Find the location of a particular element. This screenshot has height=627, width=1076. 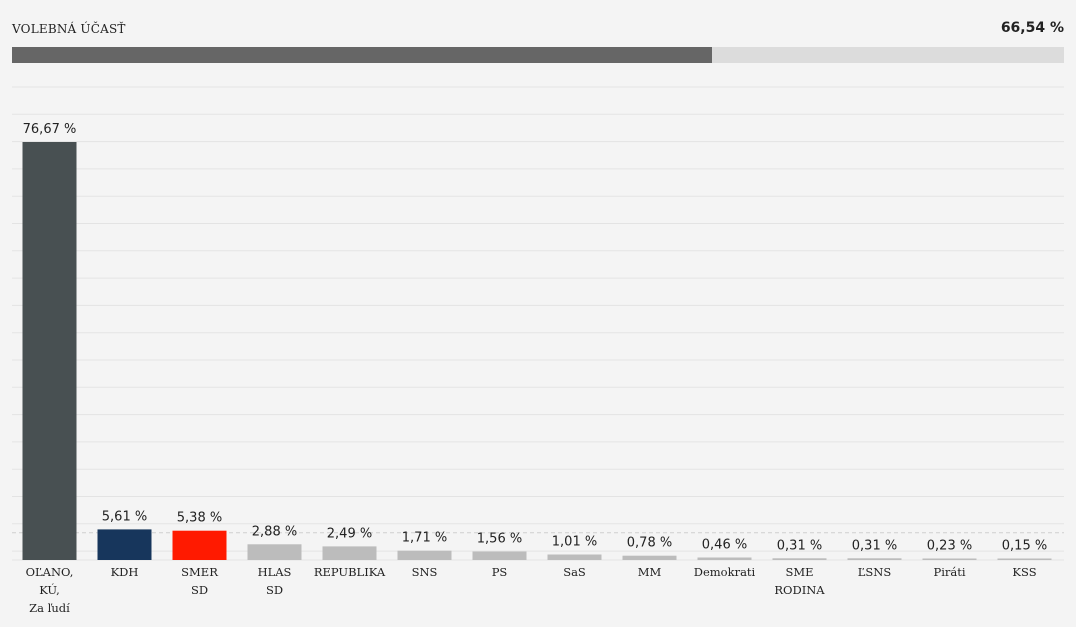

bar-value-label: 0,46 % is located at coordinates (724, 545).